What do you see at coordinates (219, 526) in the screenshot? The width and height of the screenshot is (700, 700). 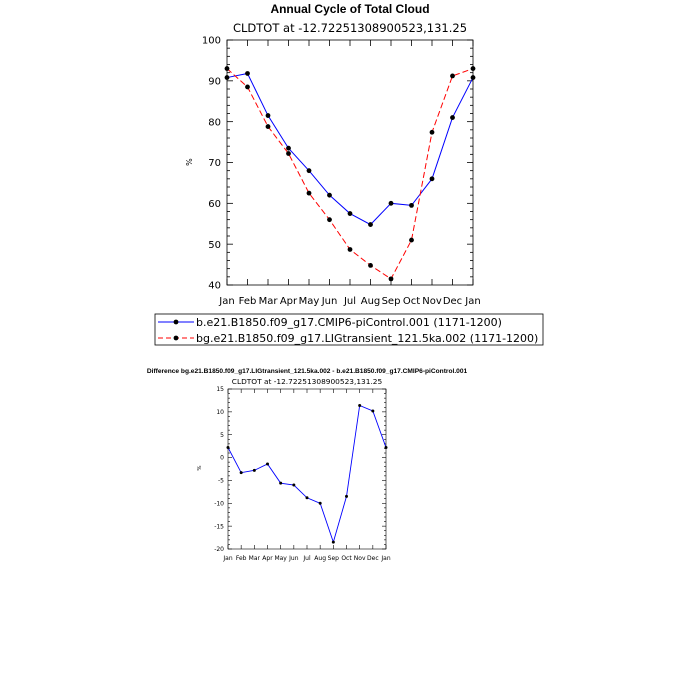 I see `chart2-ytick-label: -15` at bounding box center [219, 526].